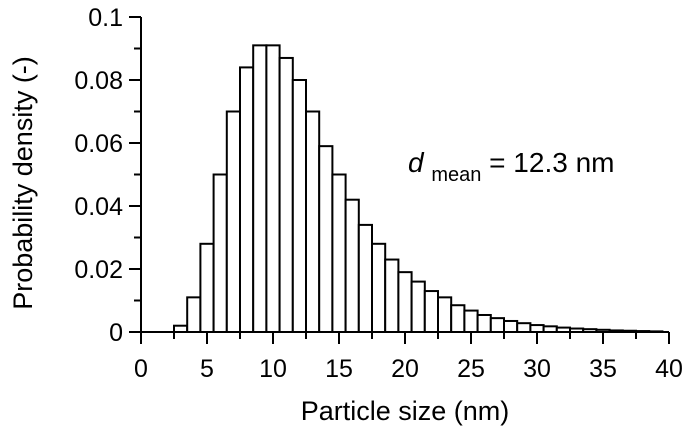 This screenshot has width=693, height=432. I want to click on x-axis-title: Particle size (nm), so click(405, 411).